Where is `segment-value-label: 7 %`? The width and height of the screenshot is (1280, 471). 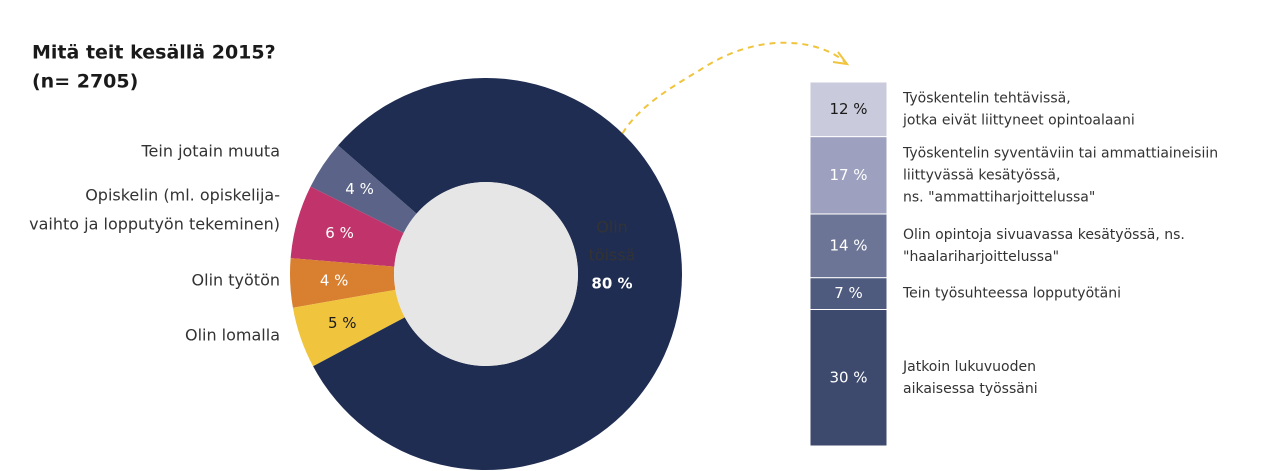
segment-value-label: 7 % is located at coordinates (848, 293).